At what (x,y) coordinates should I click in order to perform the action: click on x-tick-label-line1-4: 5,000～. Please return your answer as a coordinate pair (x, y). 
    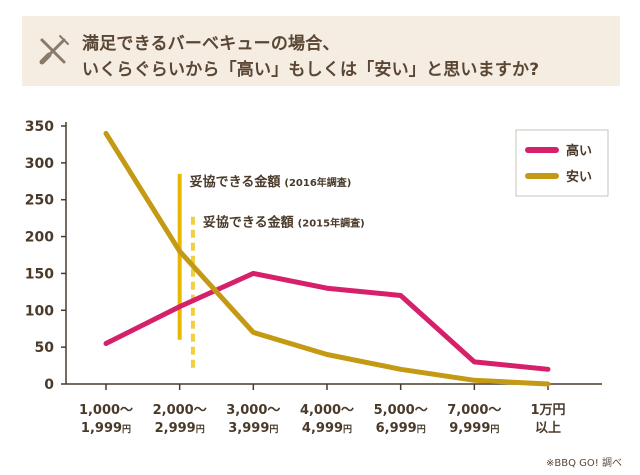
    Looking at the image, I should click on (401, 410).